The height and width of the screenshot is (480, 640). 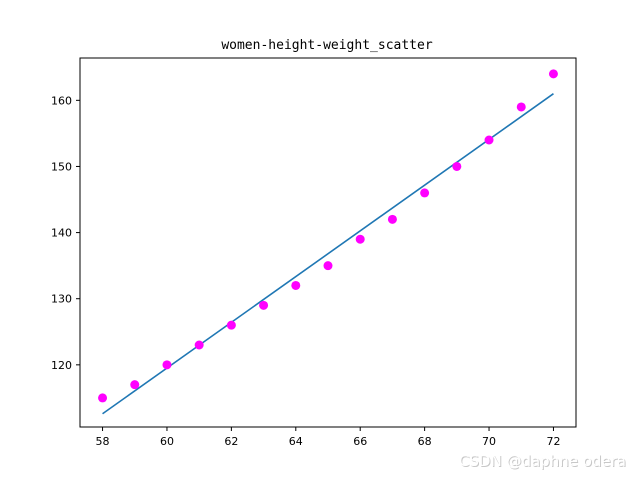 I want to click on x-tick-label-4: 66, so click(x=360, y=441).